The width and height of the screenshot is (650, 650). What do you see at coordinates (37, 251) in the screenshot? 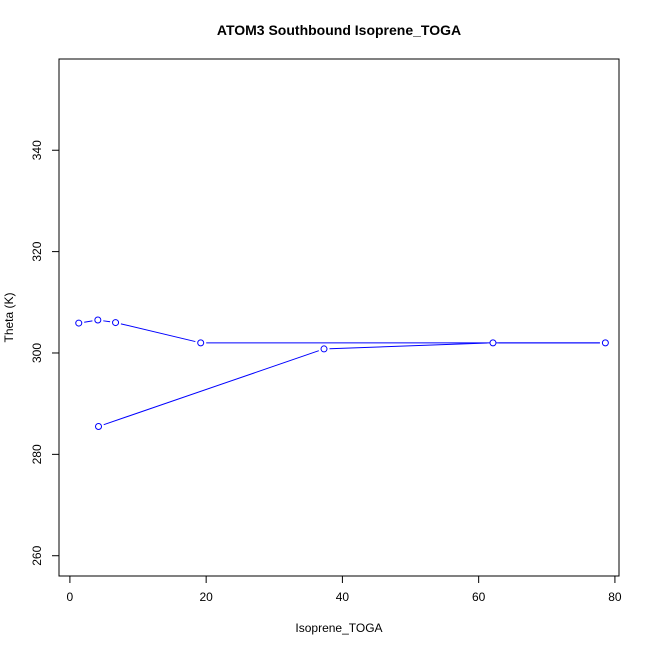
I see `y-tick-label: 320` at bounding box center [37, 251].